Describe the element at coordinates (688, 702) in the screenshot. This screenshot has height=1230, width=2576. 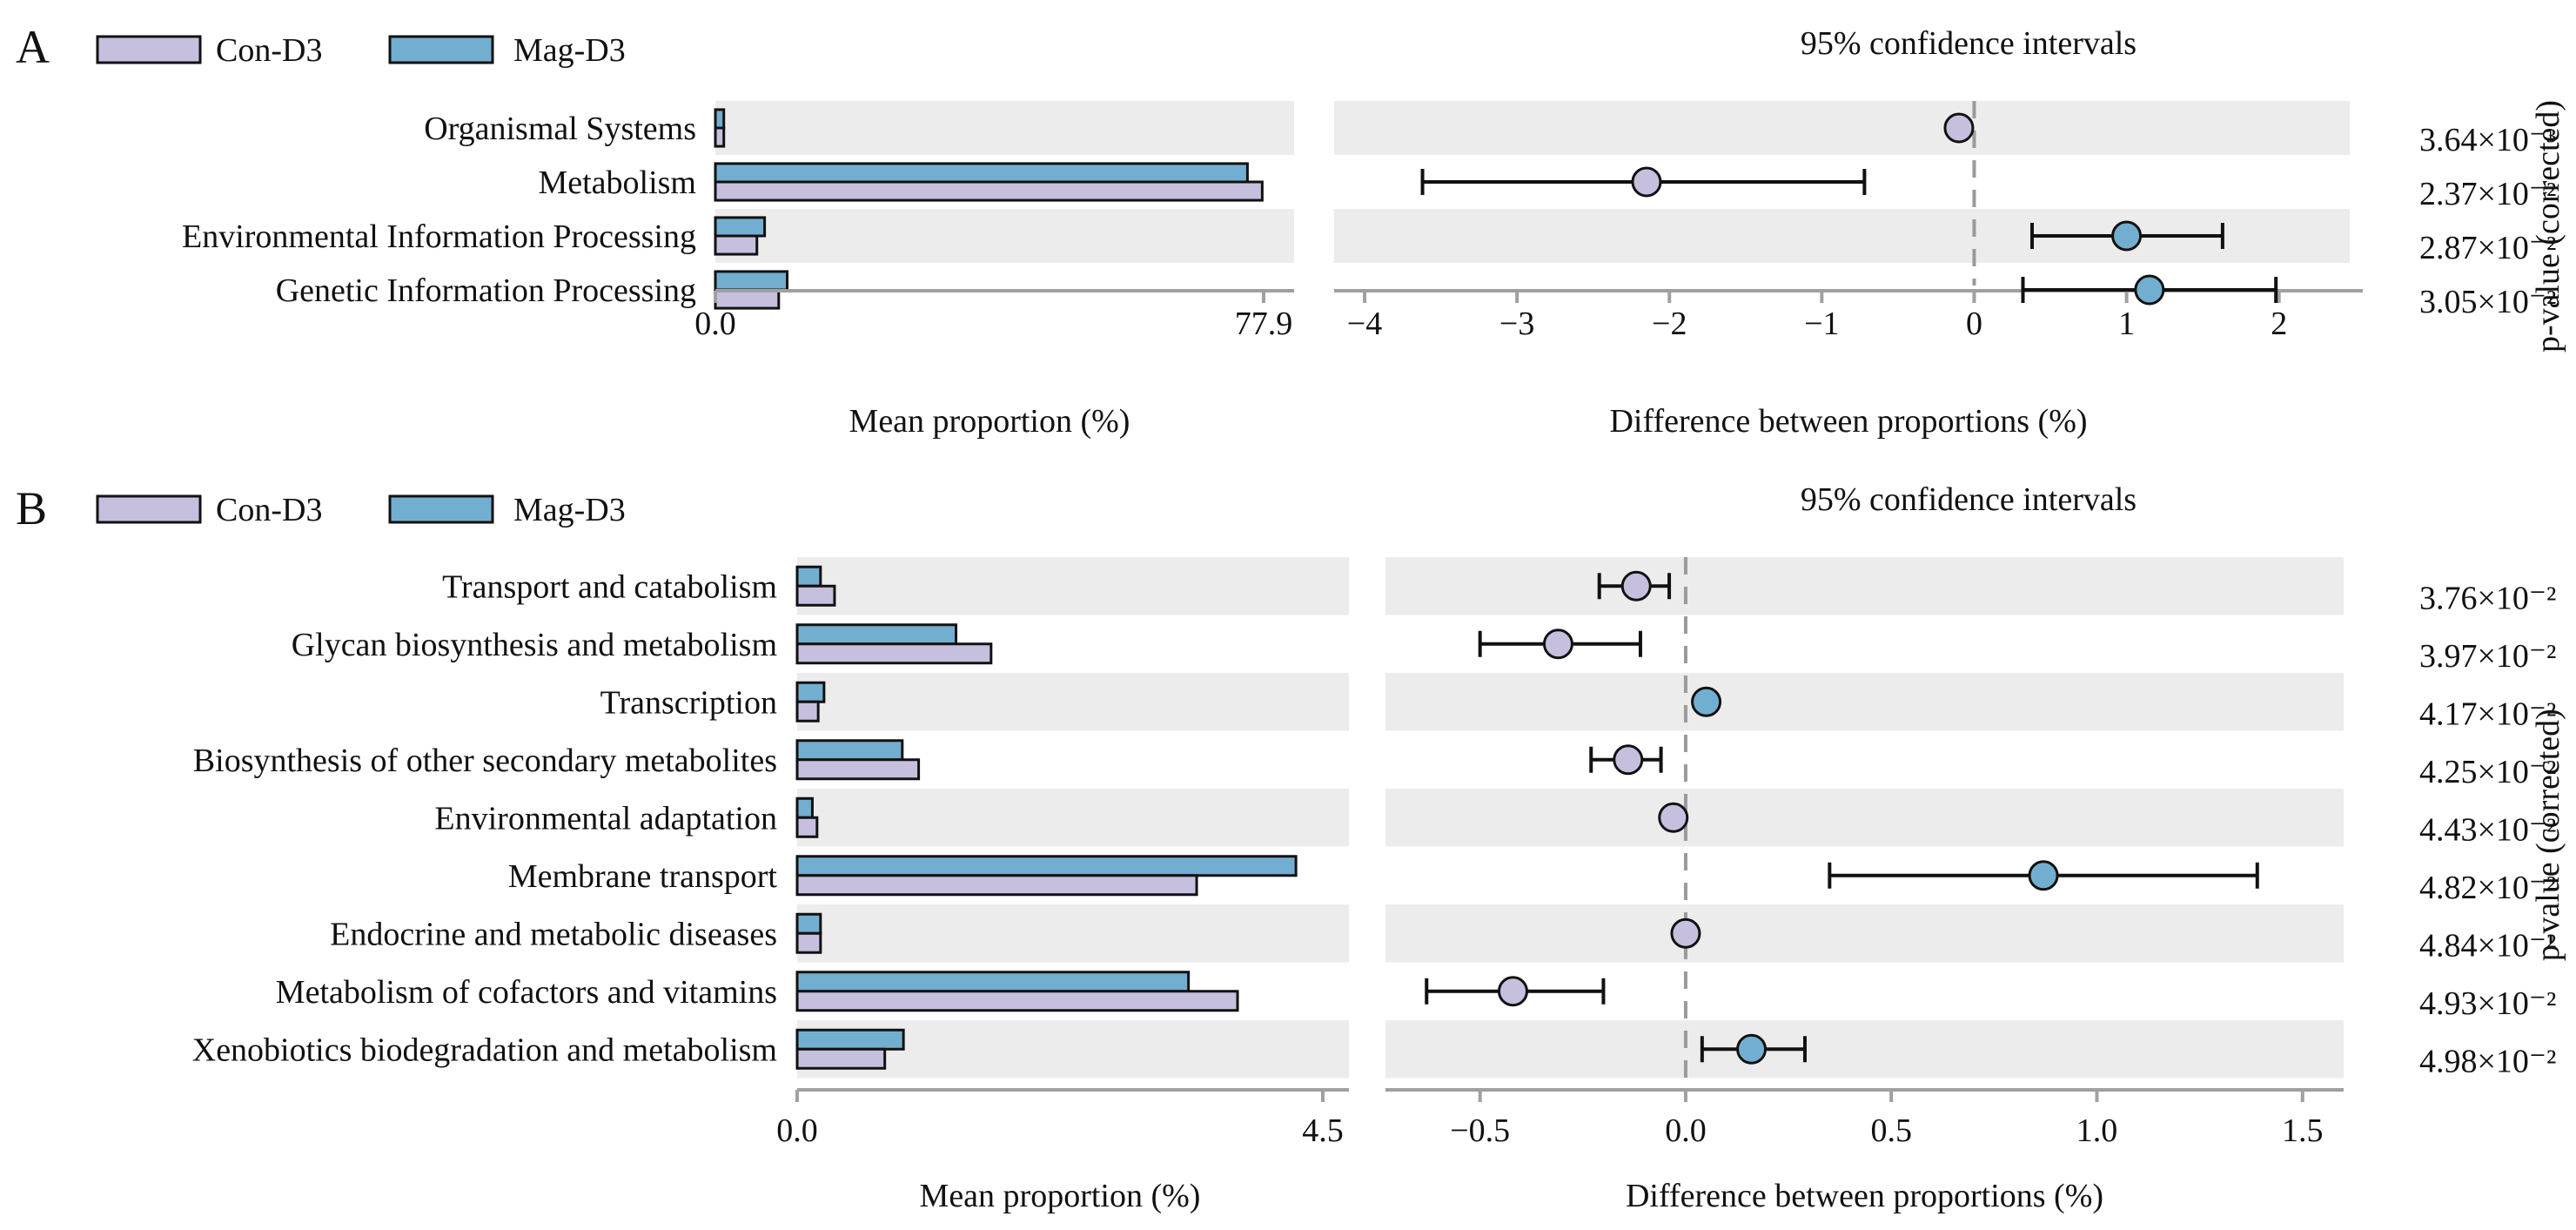
I see `panel-b-category-label-transcription: Transcription` at that location.